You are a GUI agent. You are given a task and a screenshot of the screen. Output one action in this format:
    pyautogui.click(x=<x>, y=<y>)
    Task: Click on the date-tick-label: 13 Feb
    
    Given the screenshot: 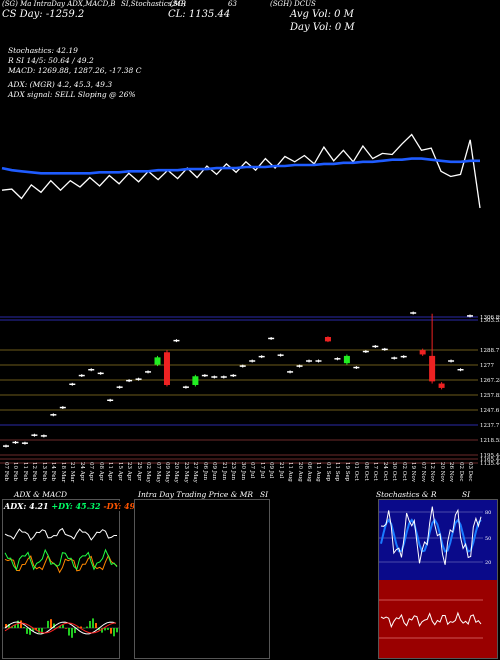 What is the action you would take?
    pyautogui.click(x=43, y=472)
    